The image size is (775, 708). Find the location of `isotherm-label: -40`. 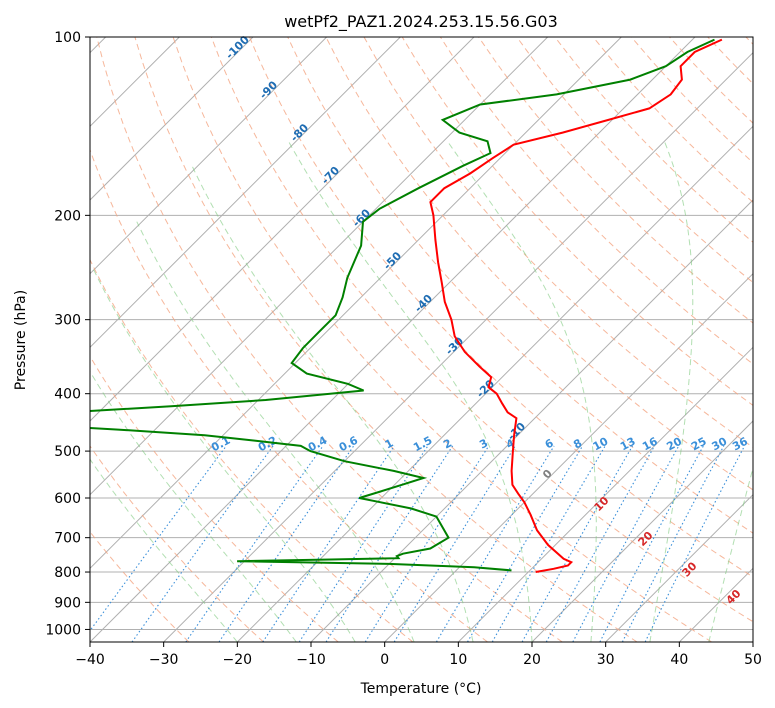

isotherm-label: -40 is located at coordinates (423, 303).